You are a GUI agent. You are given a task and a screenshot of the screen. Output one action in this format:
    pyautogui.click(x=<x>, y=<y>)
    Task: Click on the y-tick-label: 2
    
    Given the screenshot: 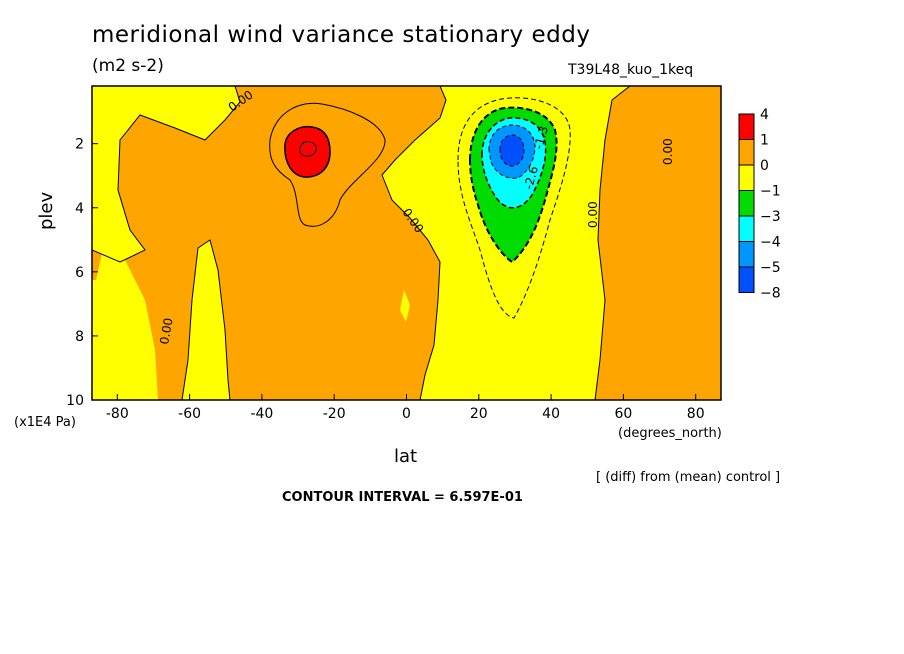 What is the action you would take?
    pyautogui.click(x=79, y=145)
    